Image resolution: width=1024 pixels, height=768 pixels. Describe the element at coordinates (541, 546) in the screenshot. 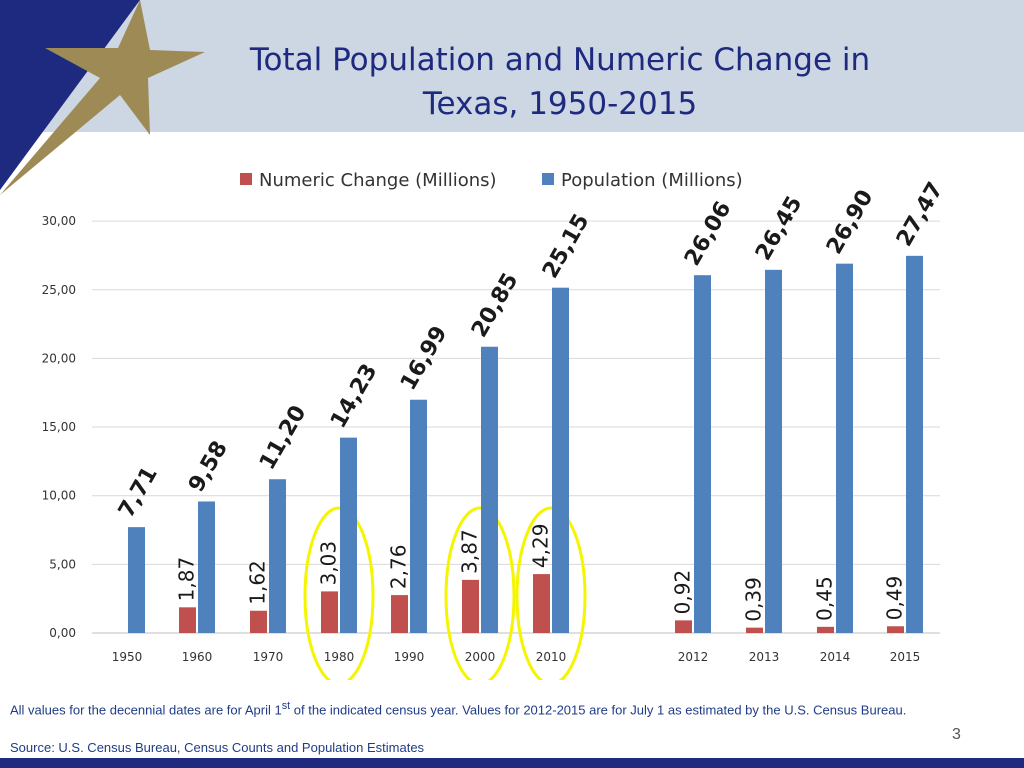

I see `numeric-change-label: 4,29` at that location.